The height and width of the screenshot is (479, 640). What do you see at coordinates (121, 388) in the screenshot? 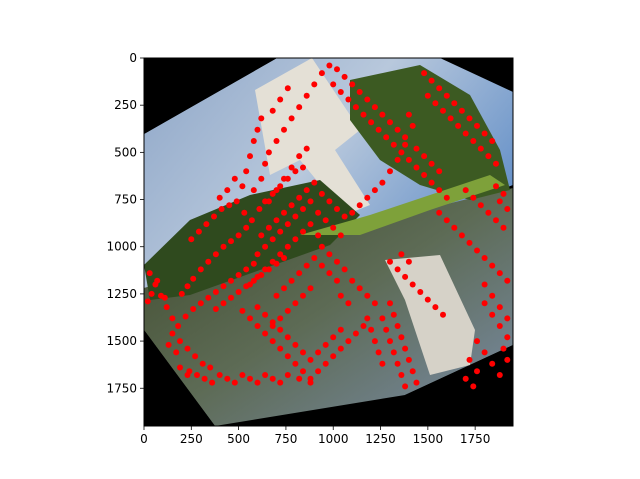
I see `y-tick-label: 1750` at bounding box center [121, 388].